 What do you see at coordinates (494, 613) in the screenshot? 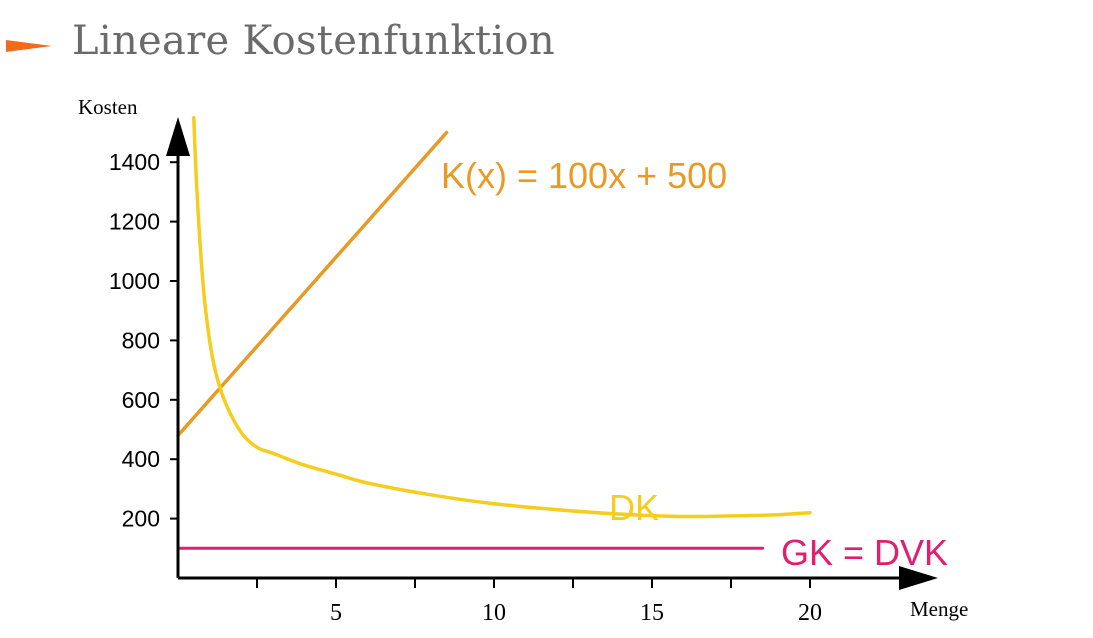
I see `x-tick-label: 10` at bounding box center [494, 613].